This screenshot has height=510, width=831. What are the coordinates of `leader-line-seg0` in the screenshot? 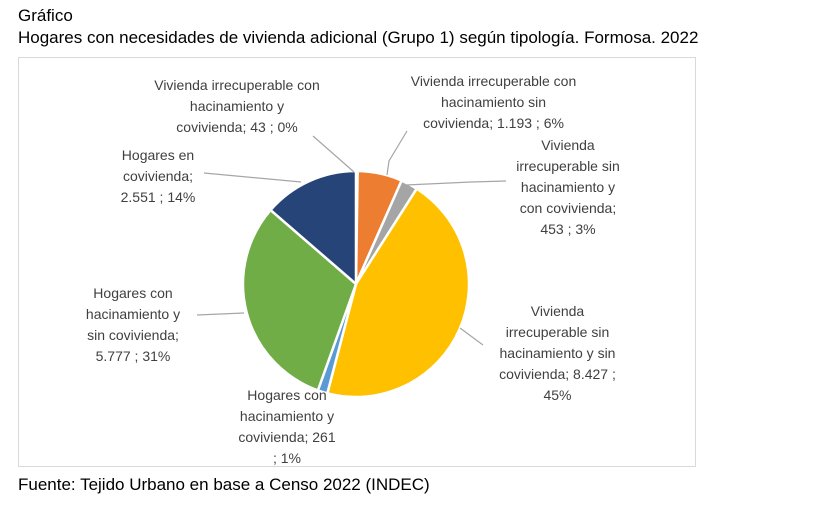 It's located at (333, 154).